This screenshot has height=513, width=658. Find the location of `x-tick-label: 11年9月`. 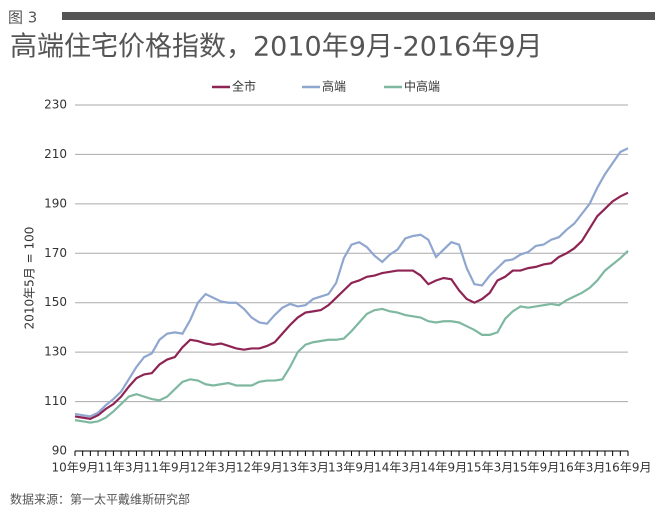

x-tick-label: 11年9月 is located at coordinates (167, 468).